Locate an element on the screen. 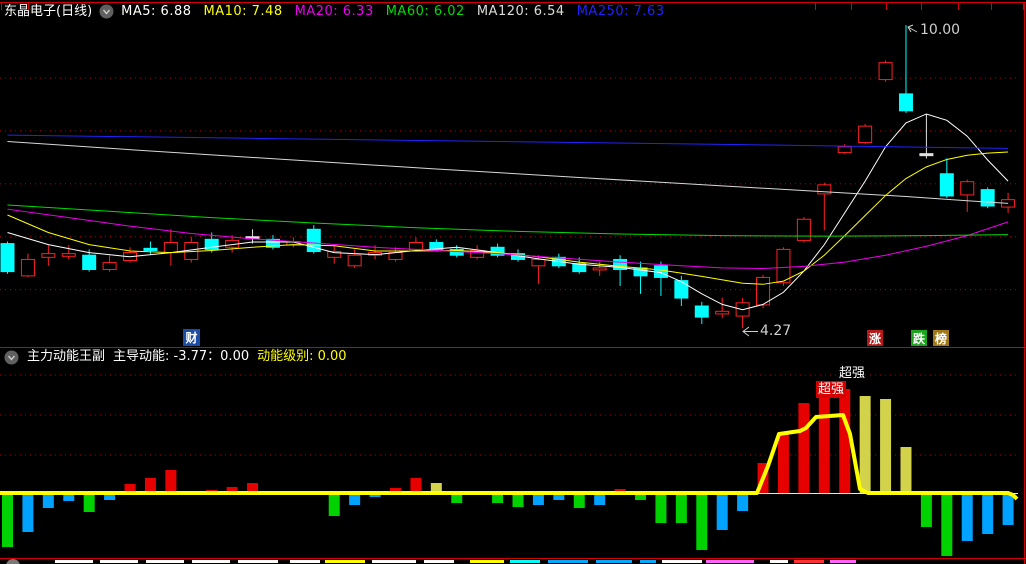 This screenshot has height=564, width=1026. ma-label: MA60: 6.02 is located at coordinates (425, 11).